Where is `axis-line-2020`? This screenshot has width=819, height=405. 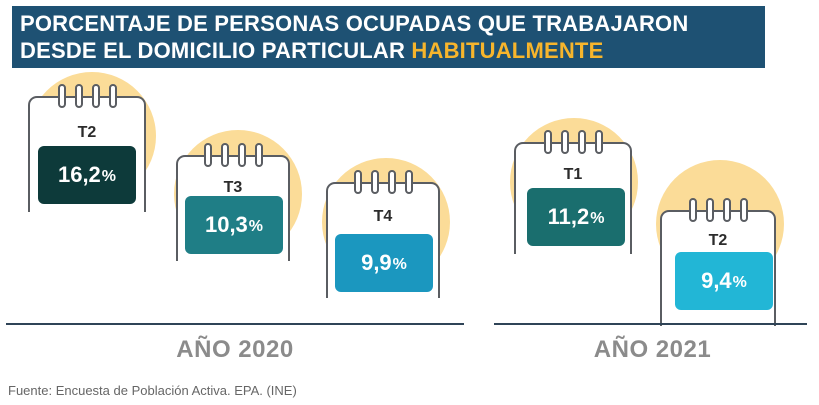
axis-line-2020 is located at coordinates (235, 324).